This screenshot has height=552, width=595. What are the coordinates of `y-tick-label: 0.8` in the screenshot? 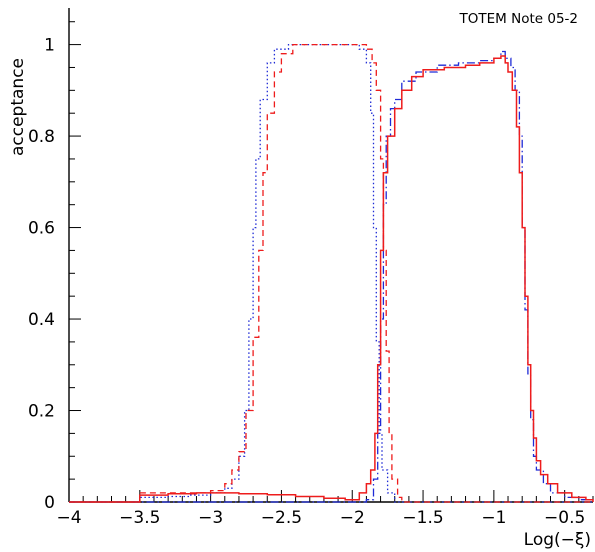 It's located at (41, 137).